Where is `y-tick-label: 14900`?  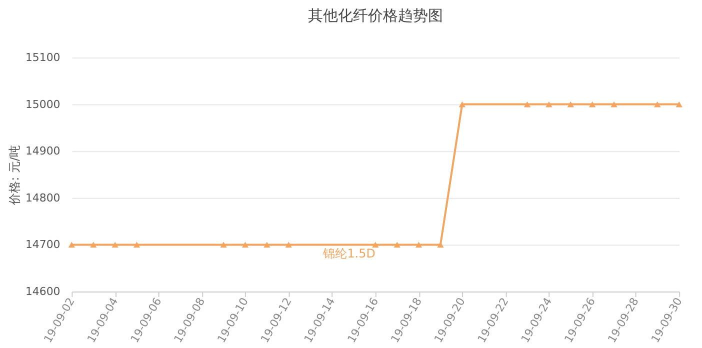
y-tick-label: 14900 is located at coordinates (42, 151).